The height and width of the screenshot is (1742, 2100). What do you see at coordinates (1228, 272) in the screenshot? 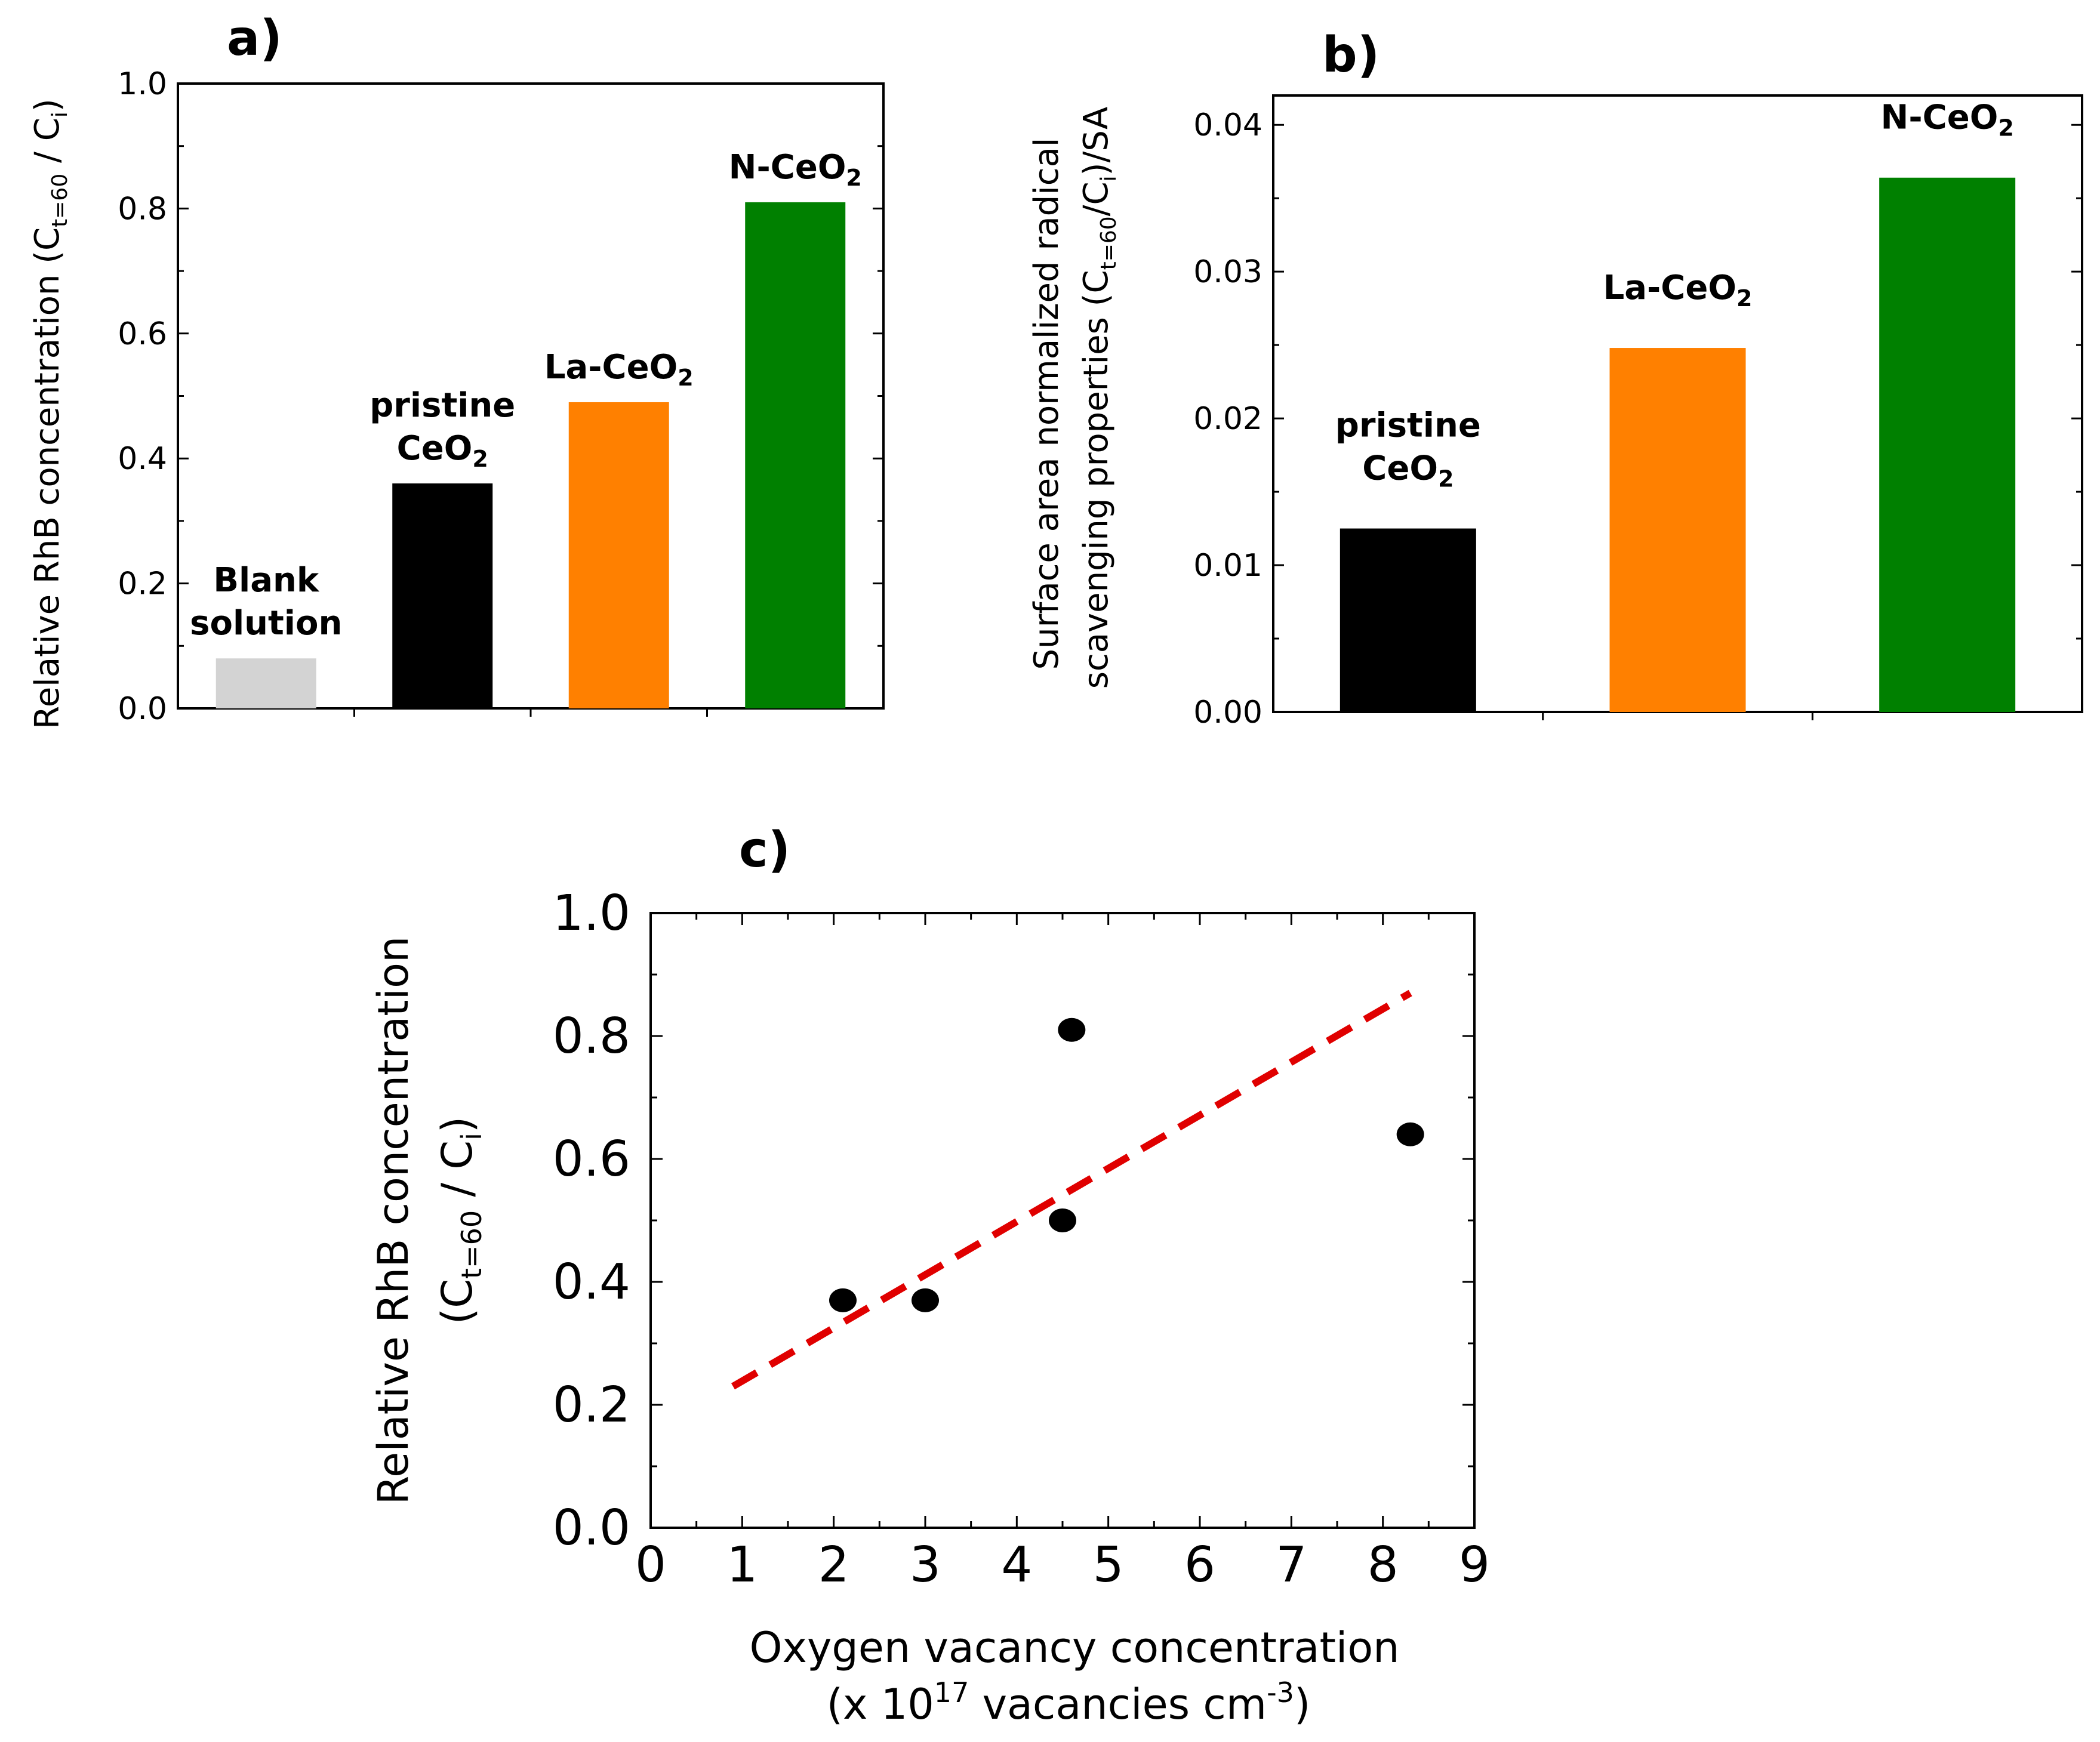
I see `panel-b-ytick-label: 0.03` at bounding box center [1228, 272].